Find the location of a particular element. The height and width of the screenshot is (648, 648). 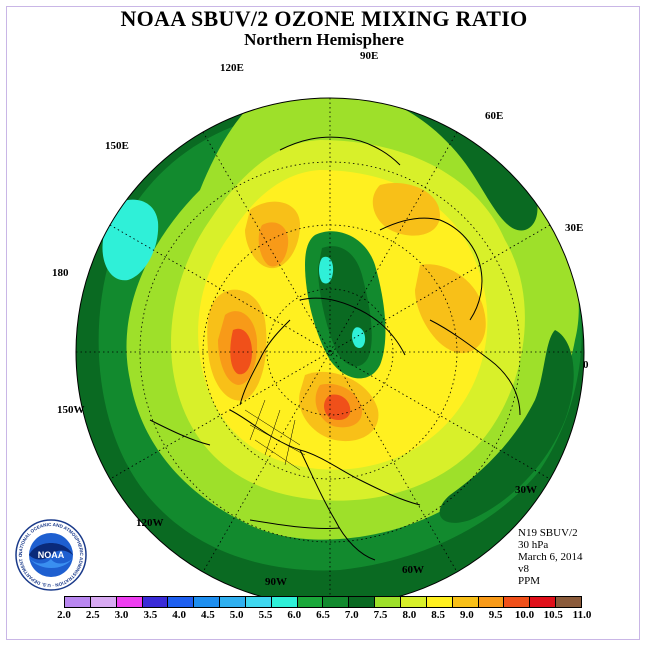

field-gold-ne is located at coordinates (406, 209).